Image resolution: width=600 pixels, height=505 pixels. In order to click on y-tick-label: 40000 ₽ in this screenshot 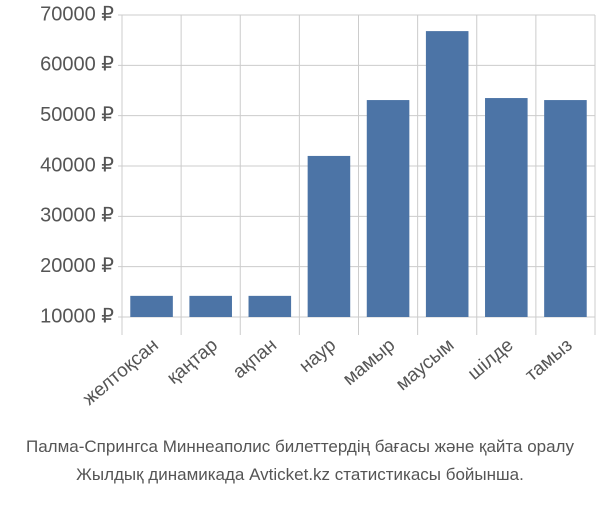, I will do `click(77, 165)`.